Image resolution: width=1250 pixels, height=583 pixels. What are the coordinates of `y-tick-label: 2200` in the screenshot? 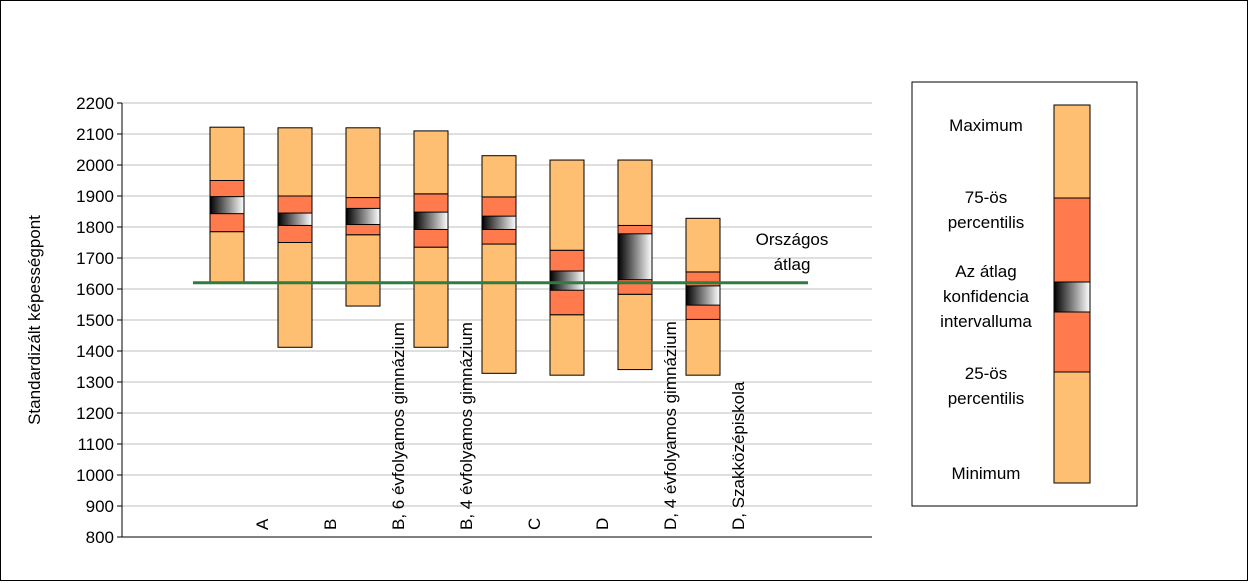 It's located at (95, 103).